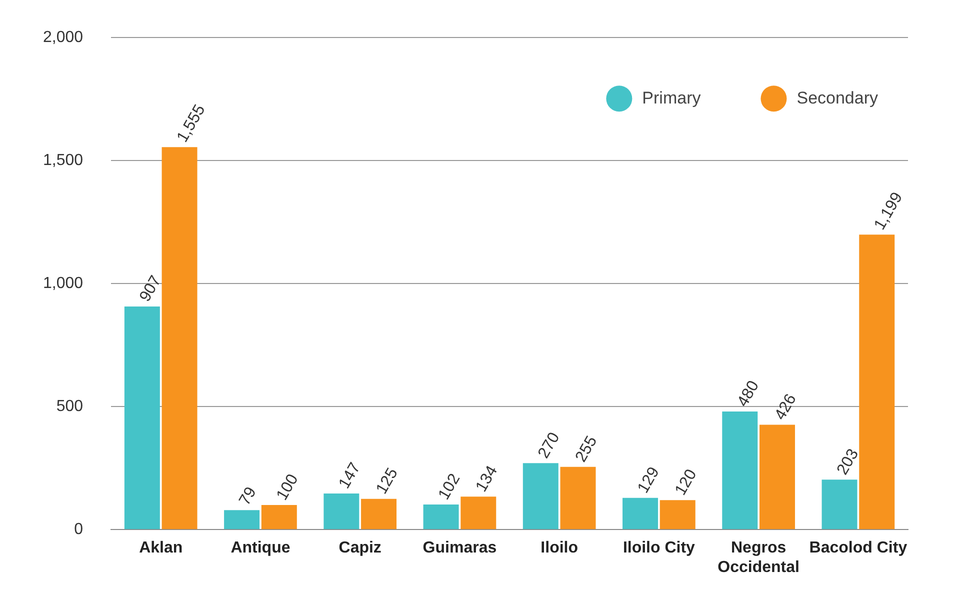 The width and height of the screenshot is (953, 590). What do you see at coordinates (288, 487) in the screenshot?
I see `data-label: 100` at bounding box center [288, 487].